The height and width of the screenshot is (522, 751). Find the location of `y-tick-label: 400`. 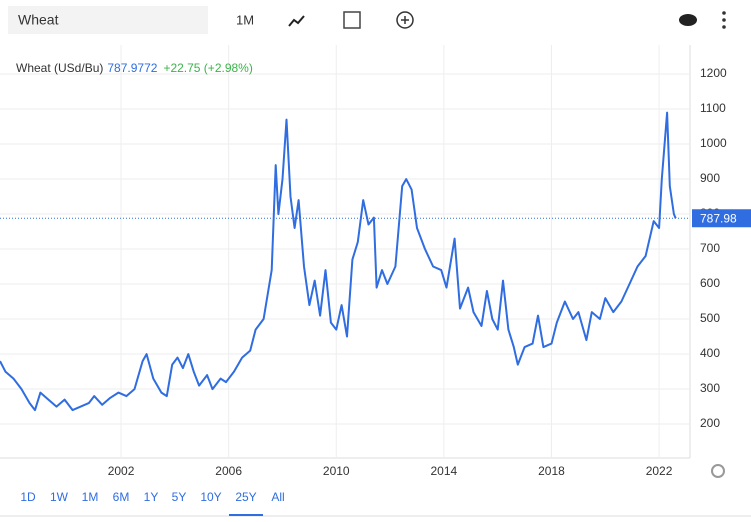

y-tick-label: 400 is located at coordinates (710, 353).